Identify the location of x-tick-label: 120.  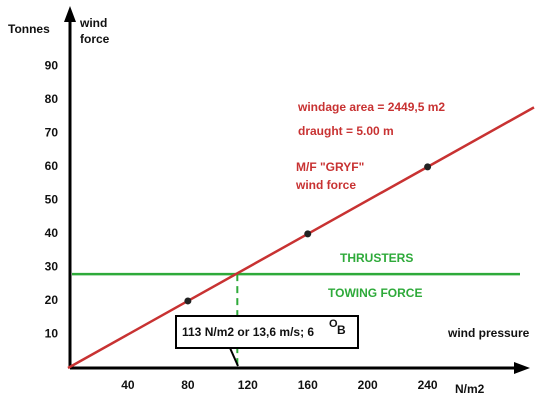
(248, 385).